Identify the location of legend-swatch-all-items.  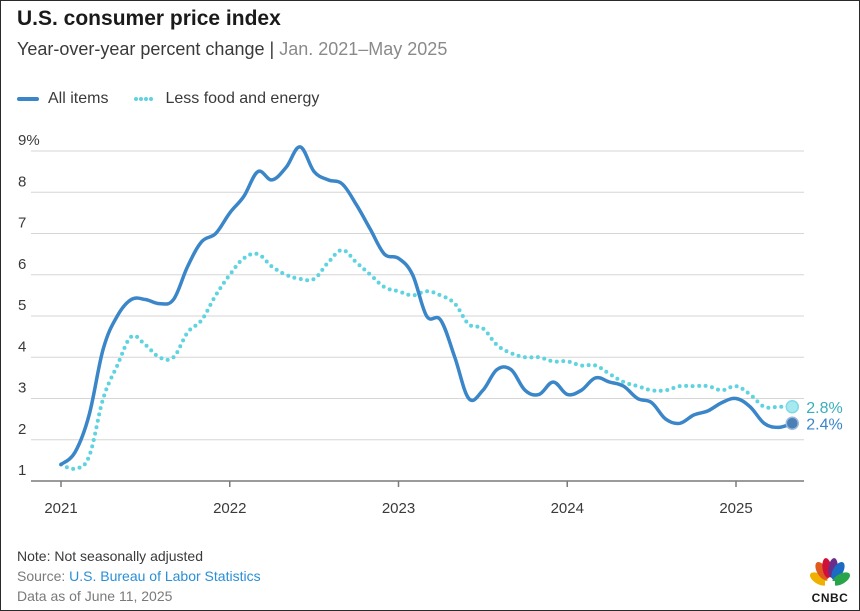
(28, 99).